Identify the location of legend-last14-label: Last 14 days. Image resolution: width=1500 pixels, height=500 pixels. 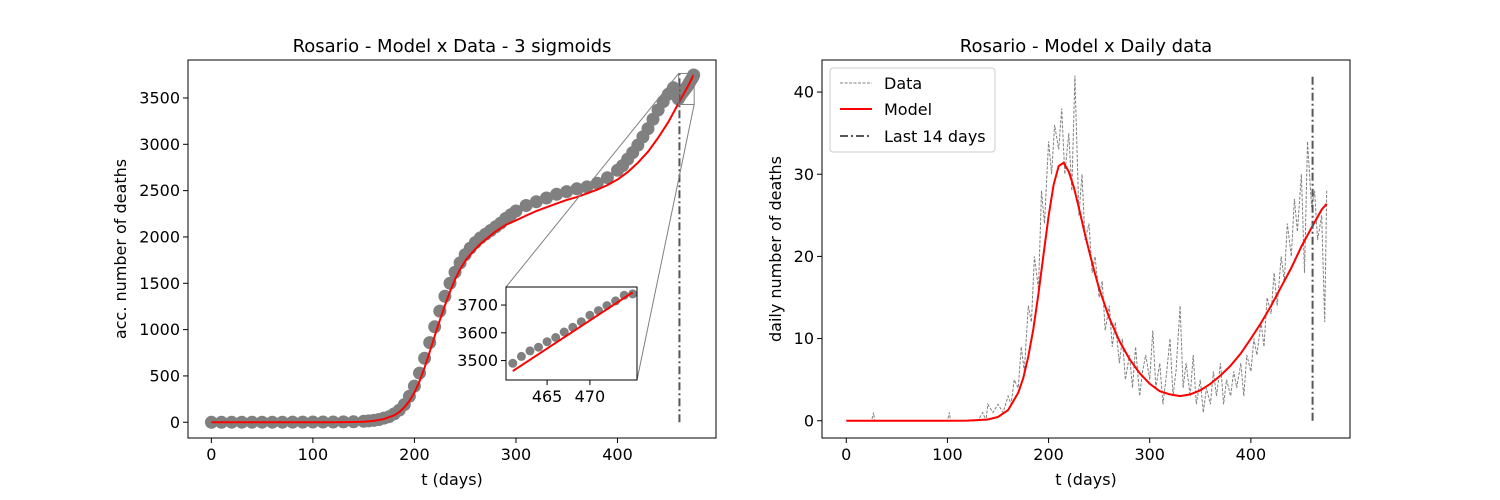
(935, 136).